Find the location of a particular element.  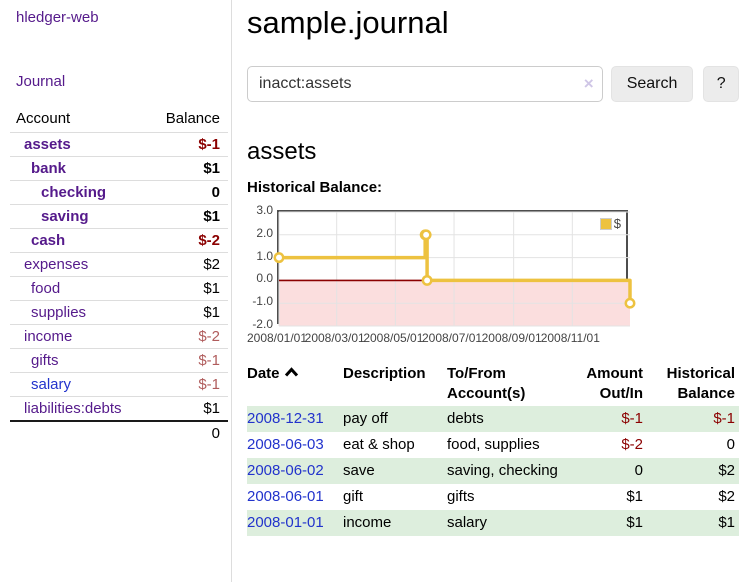

transaction-accounts: saving, checking is located at coordinates (502, 470).